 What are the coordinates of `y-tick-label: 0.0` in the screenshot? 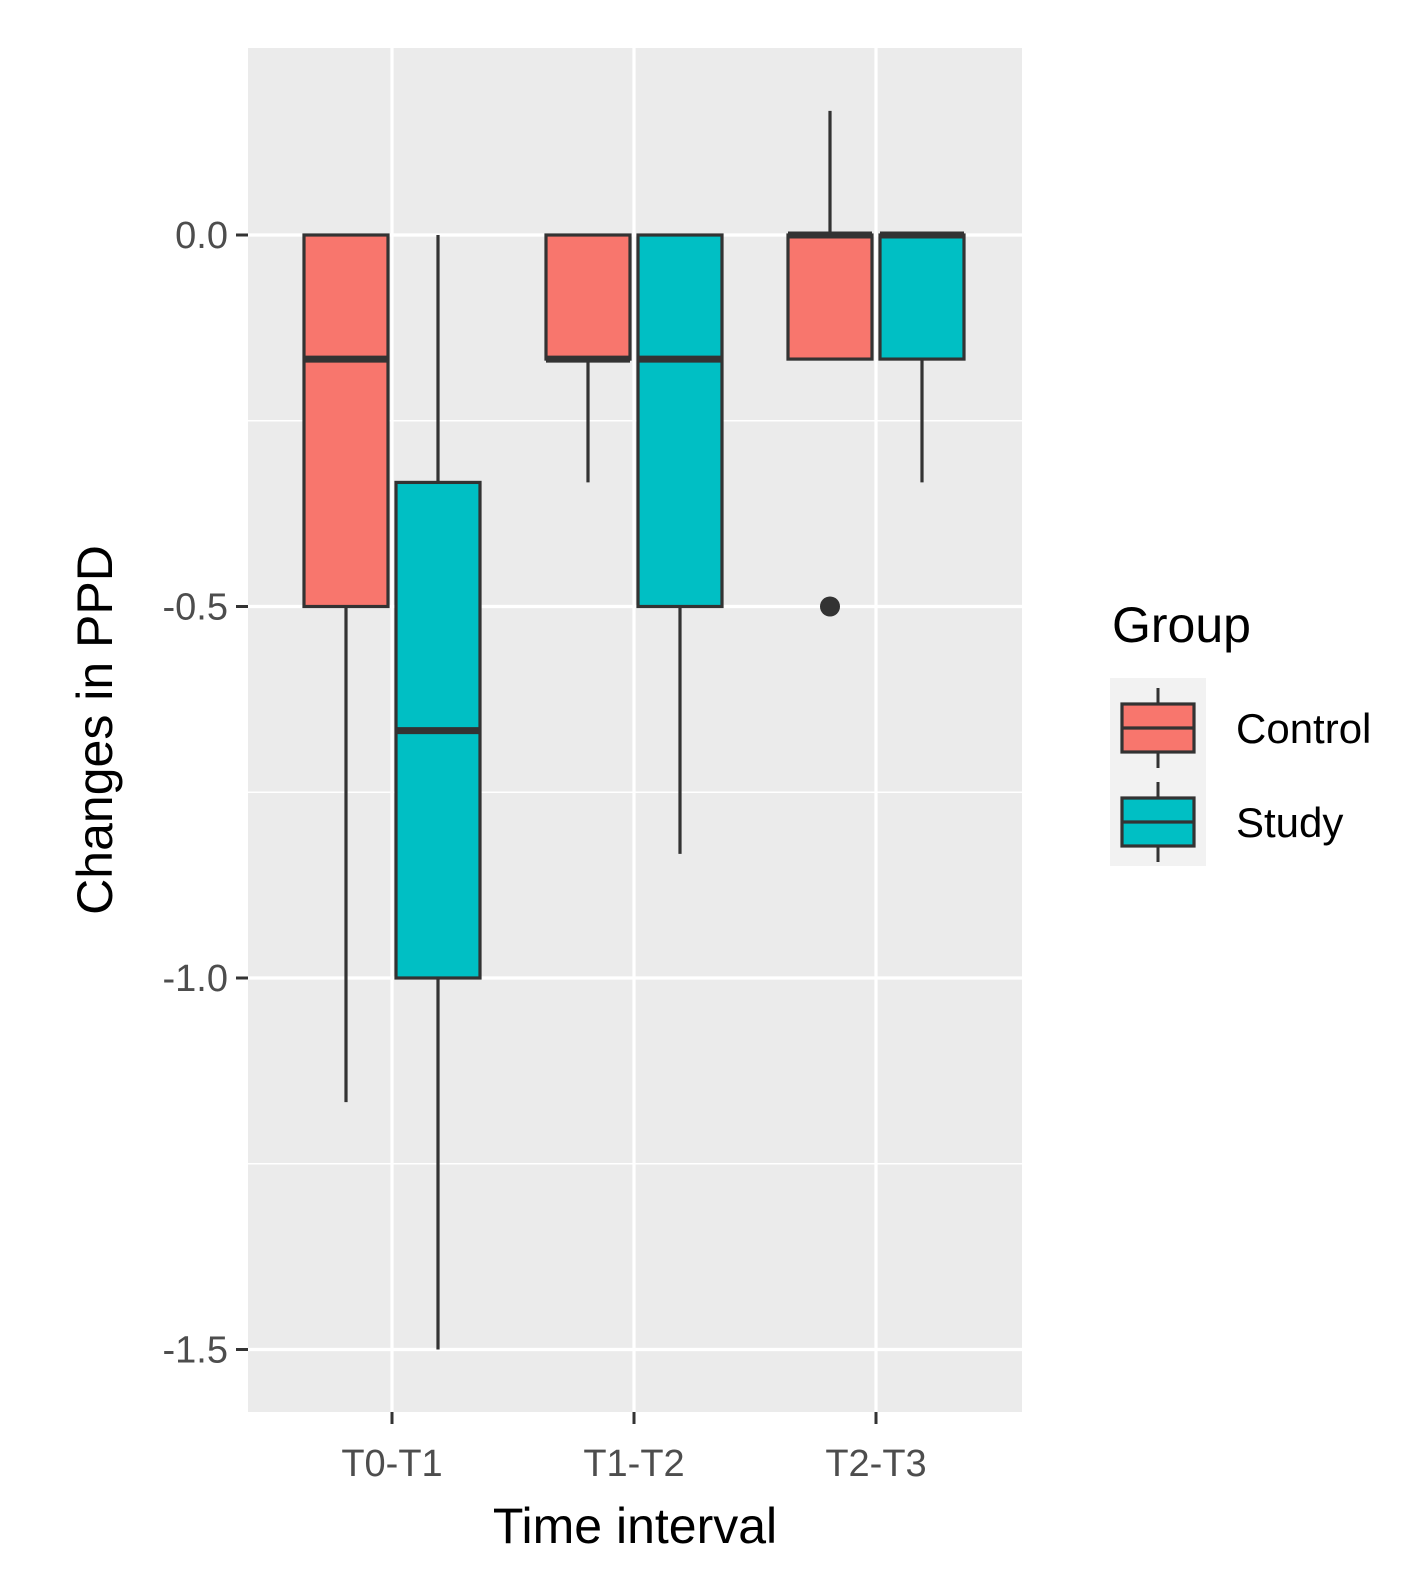 It's located at (201, 236).